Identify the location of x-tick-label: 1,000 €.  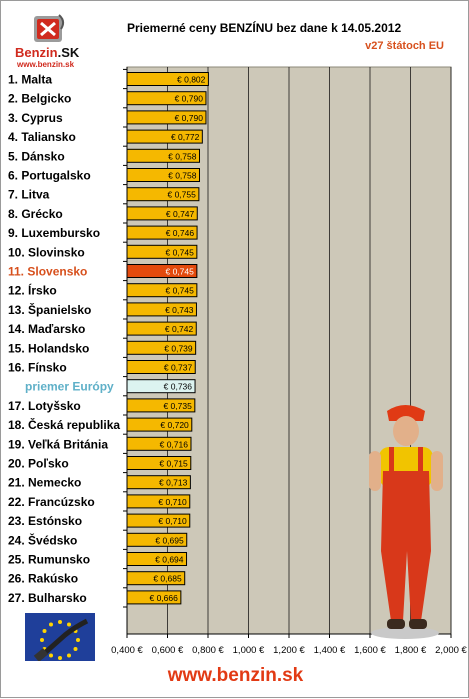
(249, 650).